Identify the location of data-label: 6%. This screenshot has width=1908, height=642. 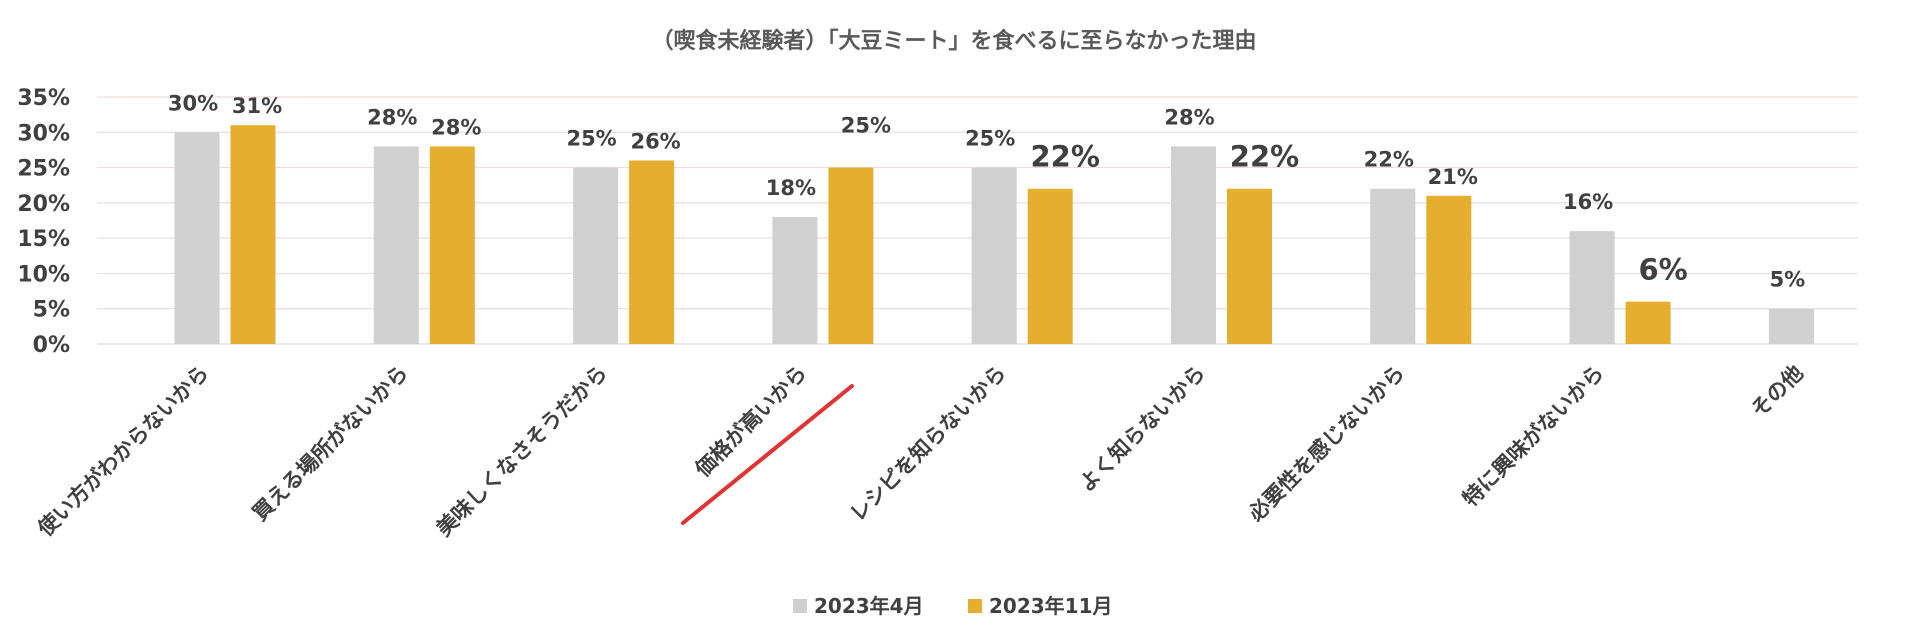
(1662, 270).